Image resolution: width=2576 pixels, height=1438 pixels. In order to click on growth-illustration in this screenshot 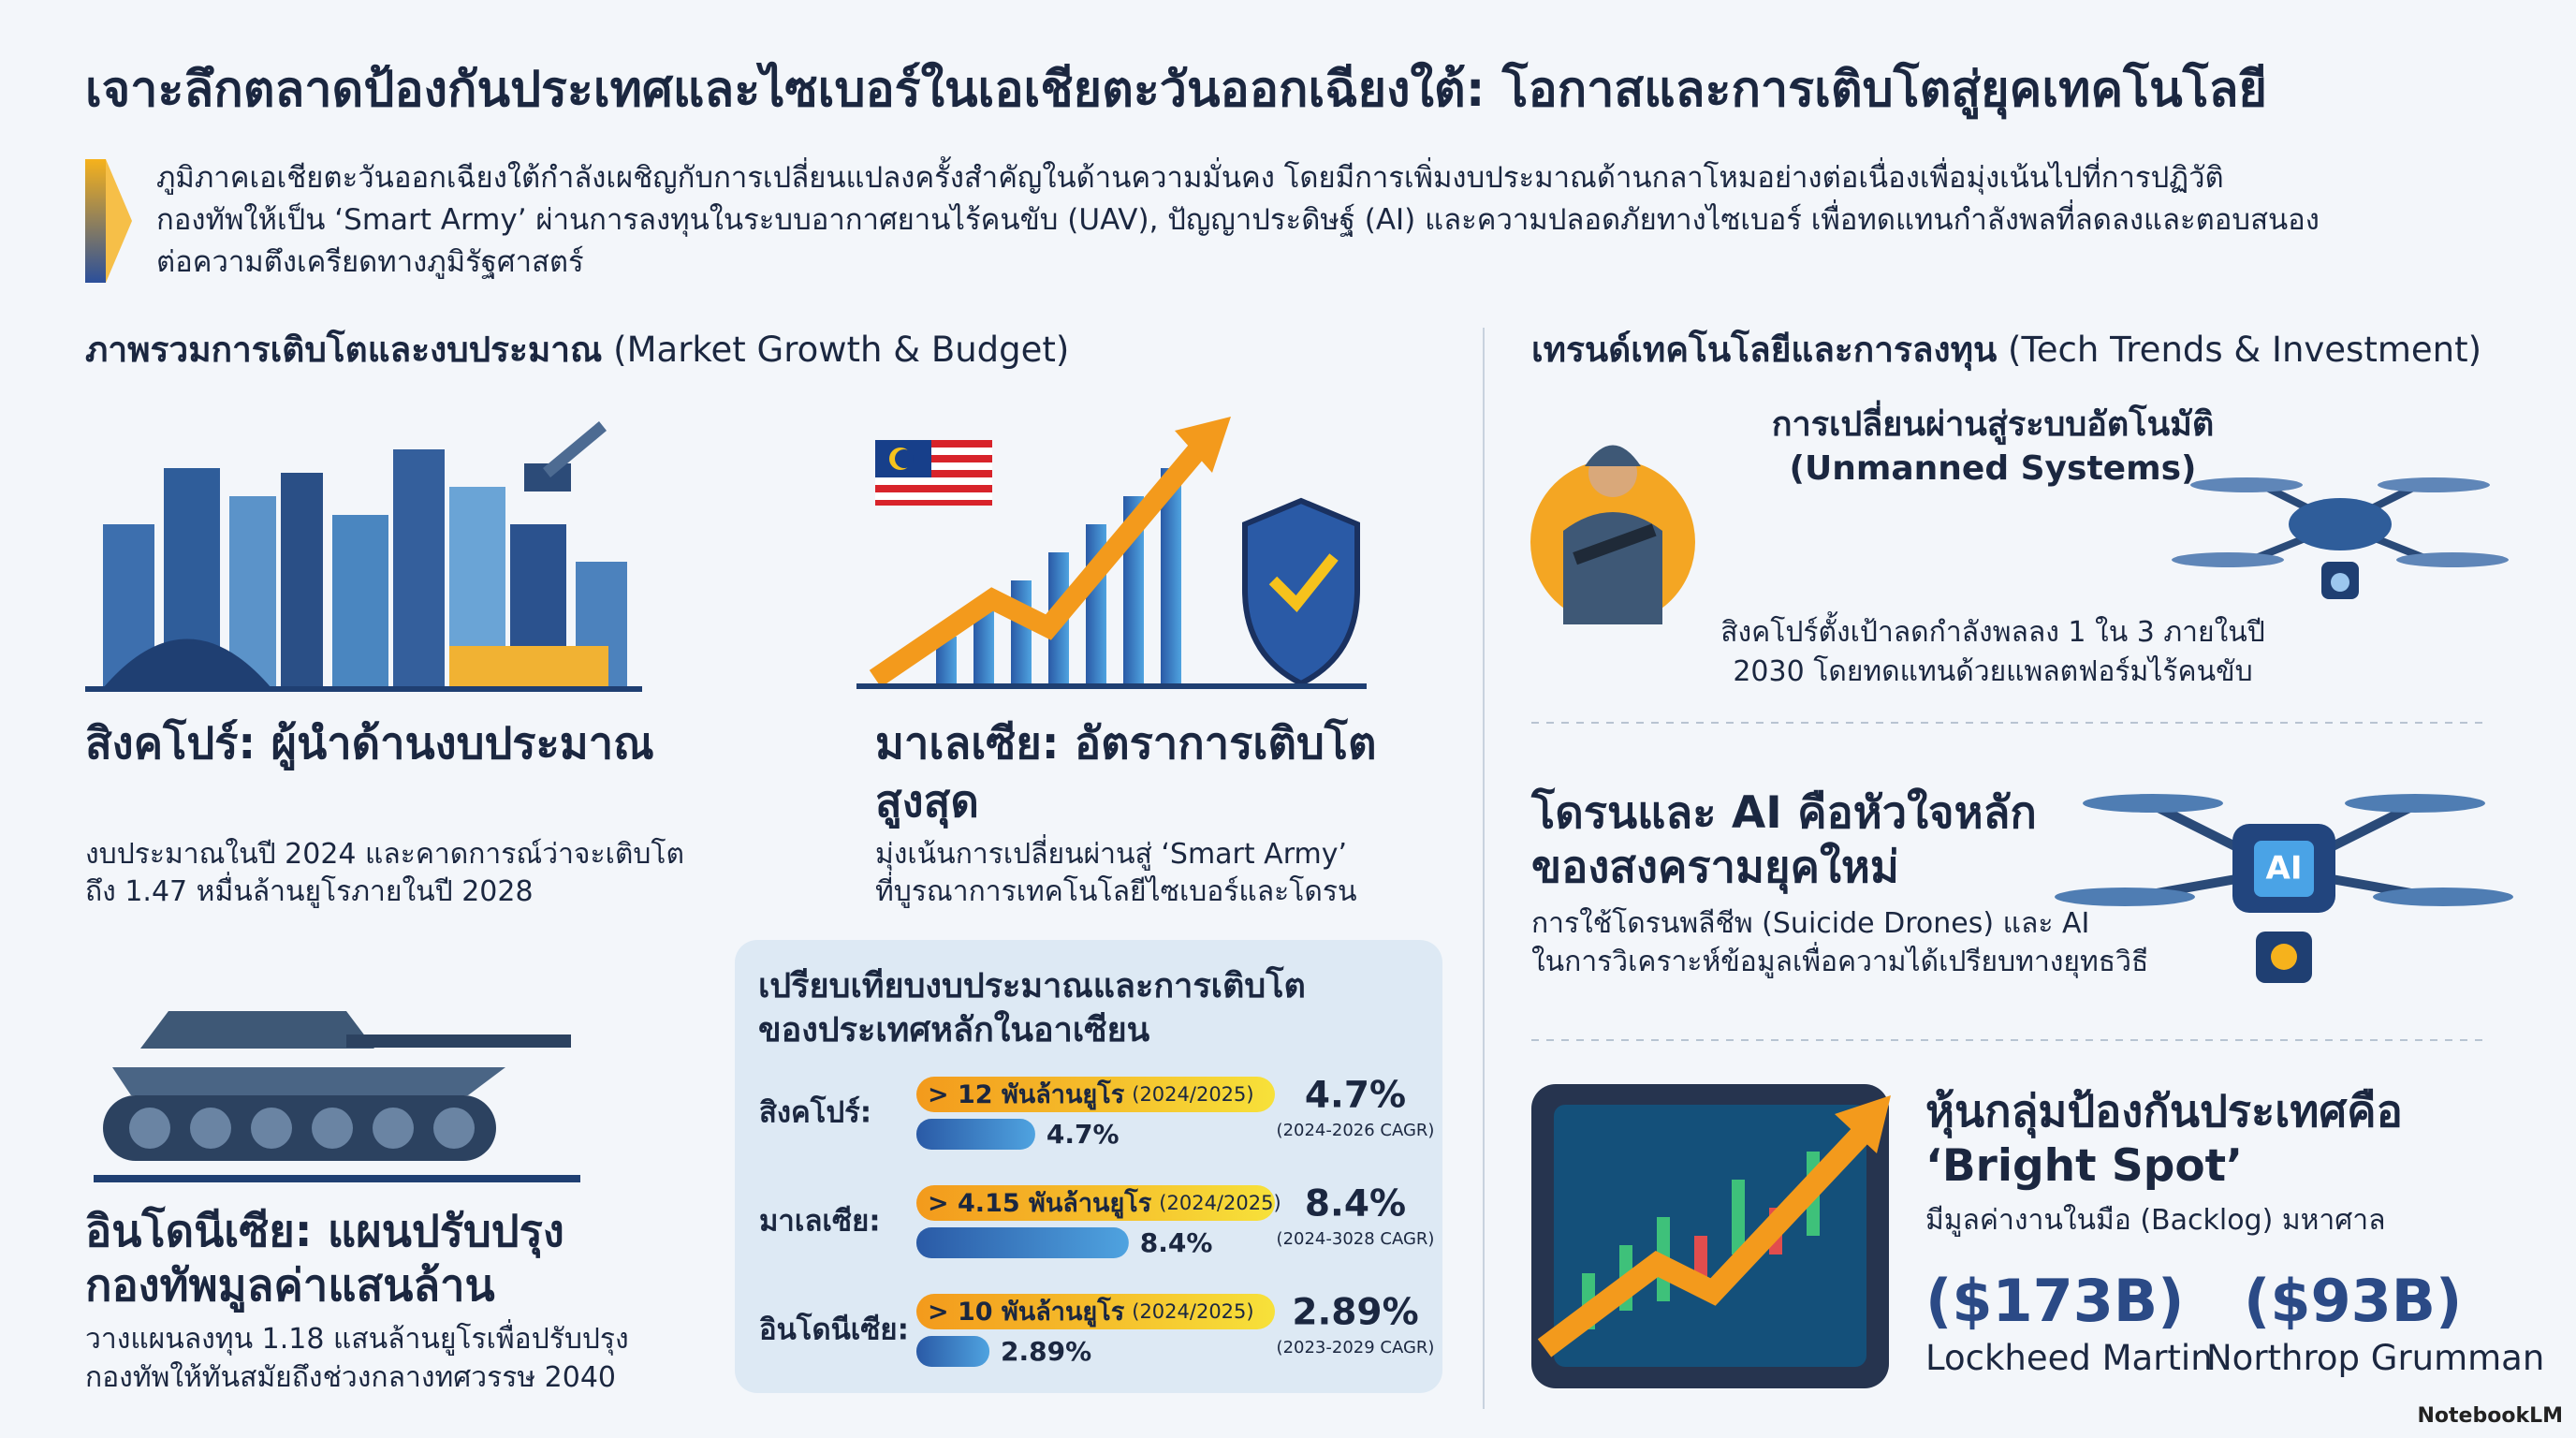, I will do `click(1111, 553)`.